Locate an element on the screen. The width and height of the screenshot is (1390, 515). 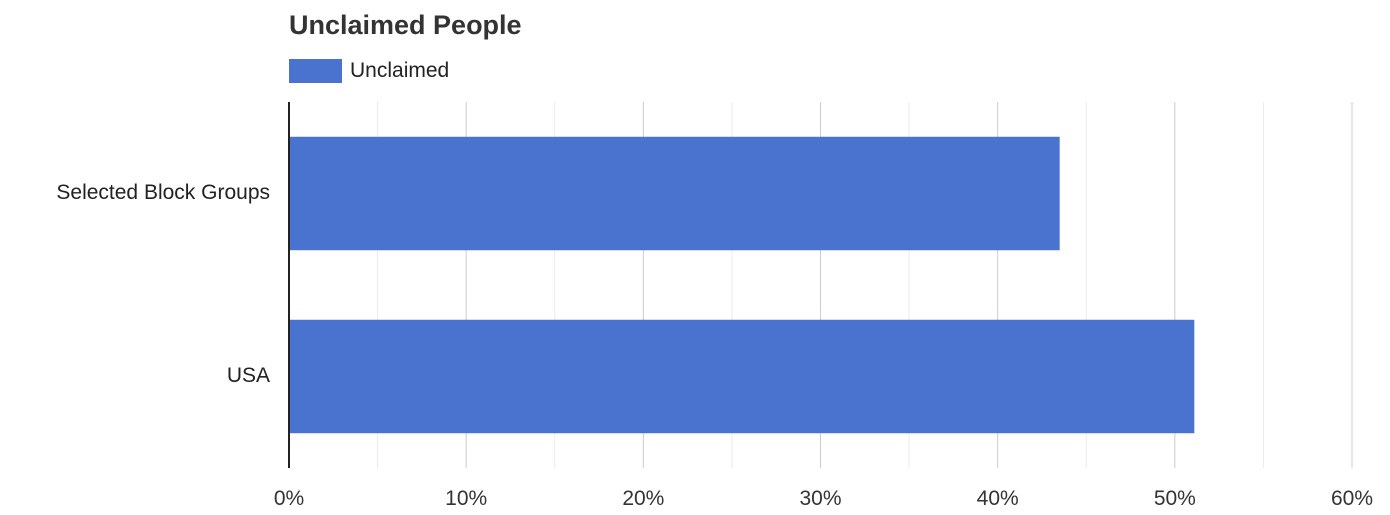
x-tick-label: 20% is located at coordinates (643, 498).